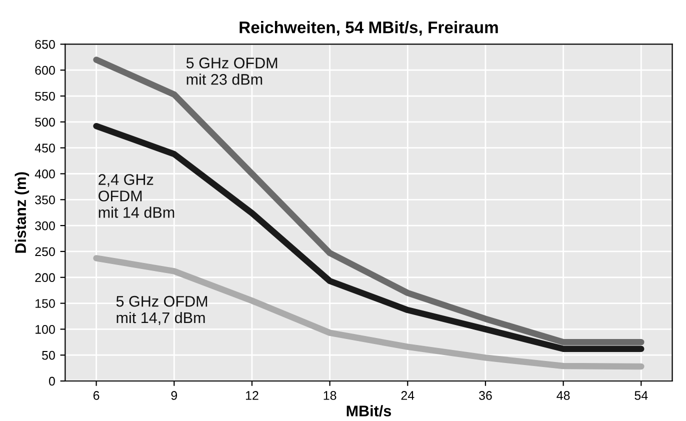 The image size is (686, 421). I want to click on y-tick-label: 250, so click(45, 251).